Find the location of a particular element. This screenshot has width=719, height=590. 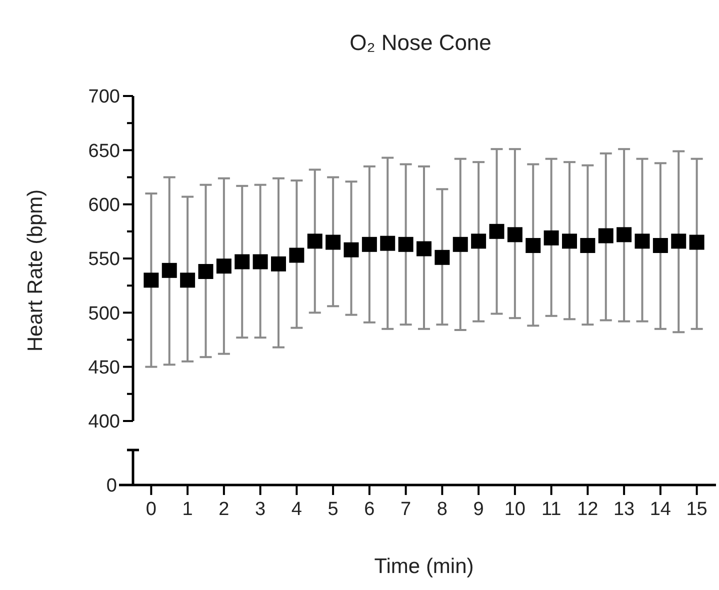

x-tick-label: 11 is located at coordinates (551, 509).